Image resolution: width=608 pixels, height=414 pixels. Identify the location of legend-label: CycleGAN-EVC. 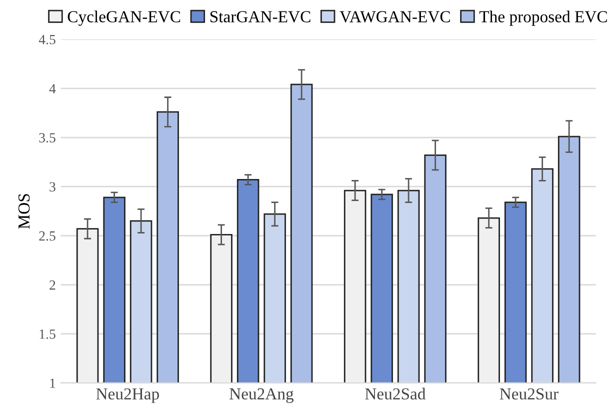
(124, 18).